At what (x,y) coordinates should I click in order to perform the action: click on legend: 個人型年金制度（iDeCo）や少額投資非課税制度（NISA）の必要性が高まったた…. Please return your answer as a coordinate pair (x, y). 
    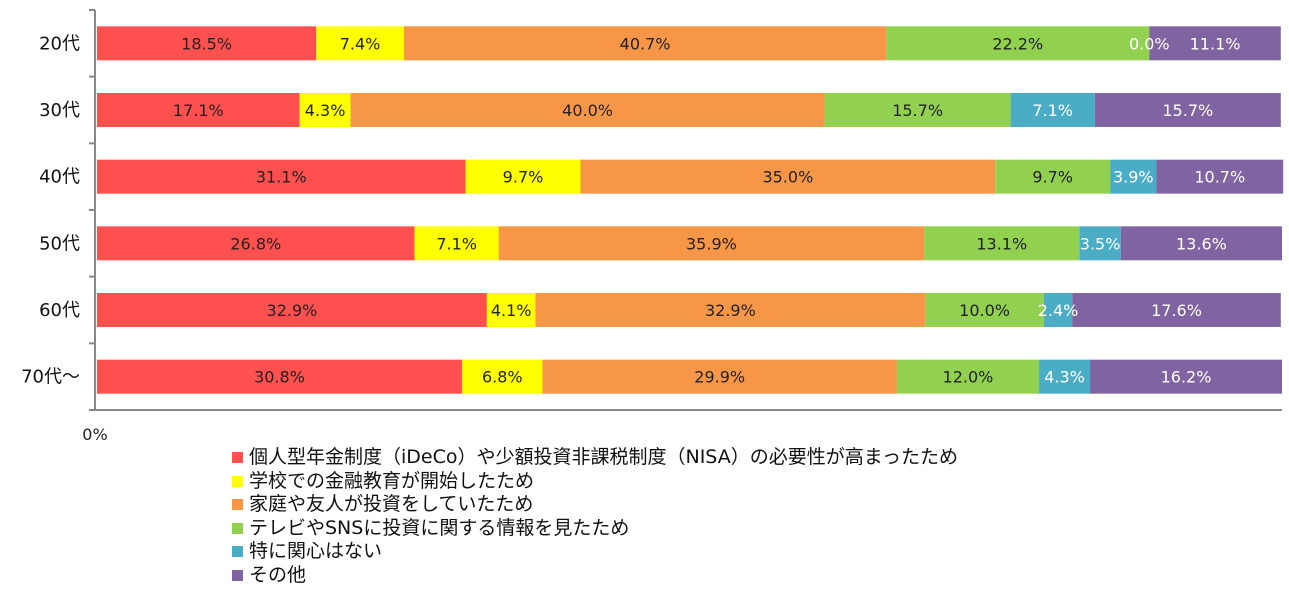
    Looking at the image, I should click on (595, 516).